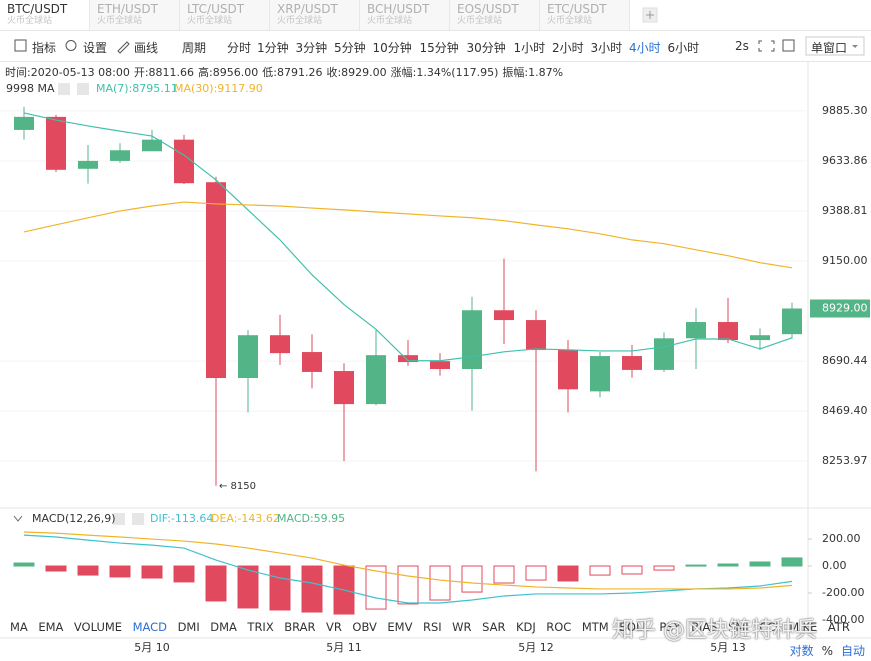  I want to click on x-tick-label: 5月 11, so click(344, 647).